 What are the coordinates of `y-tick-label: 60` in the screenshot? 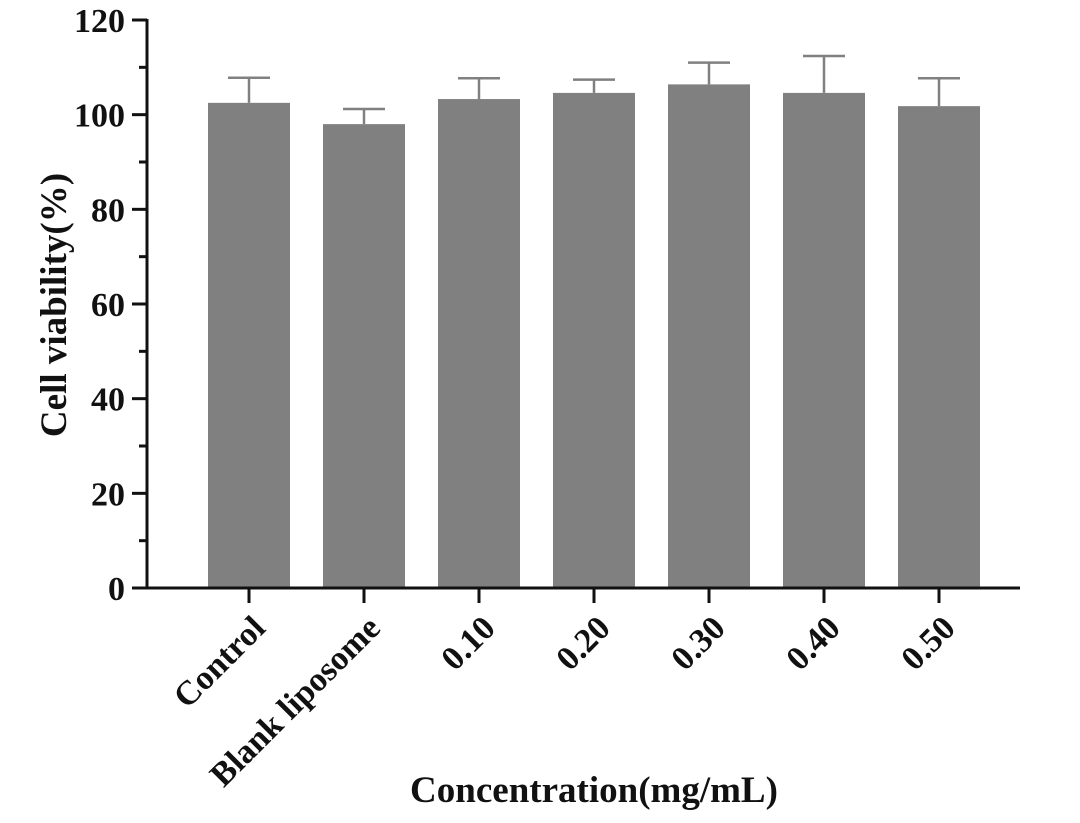 It's located at (108, 305).